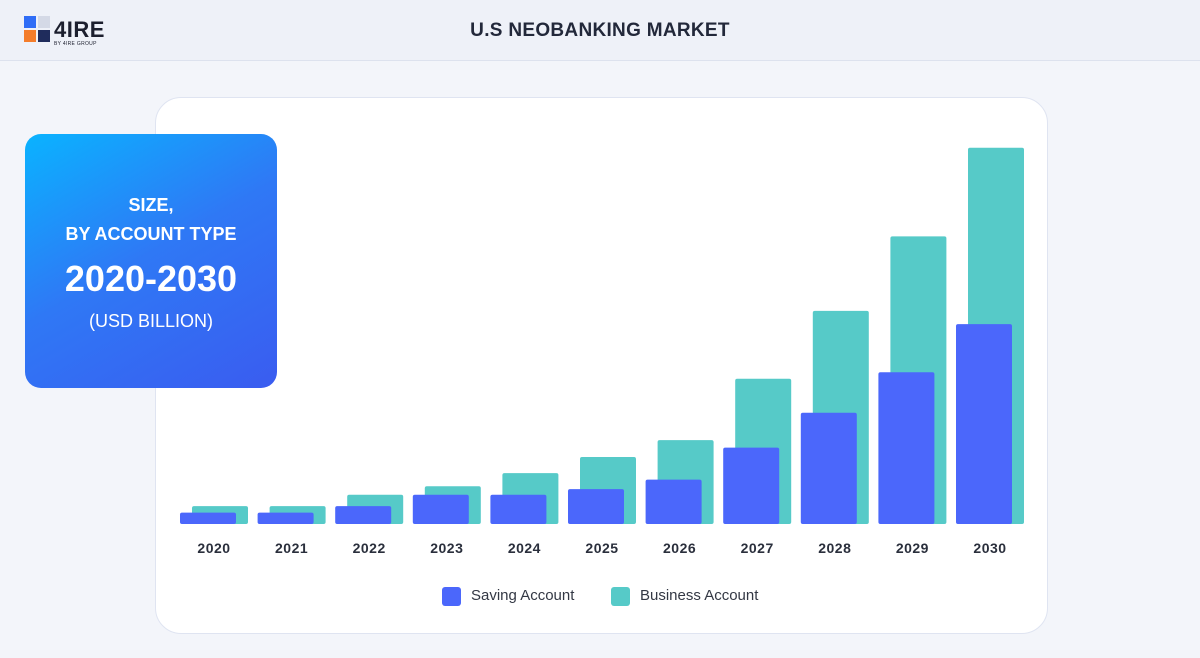  I want to click on bar-saving-2027, so click(751, 485).